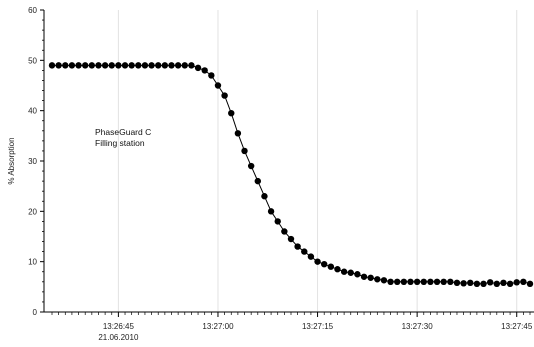 This screenshot has height=347, width=534. Describe the element at coordinates (32, 211) in the screenshot. I see `y-tick-label-2: 20` at that location.